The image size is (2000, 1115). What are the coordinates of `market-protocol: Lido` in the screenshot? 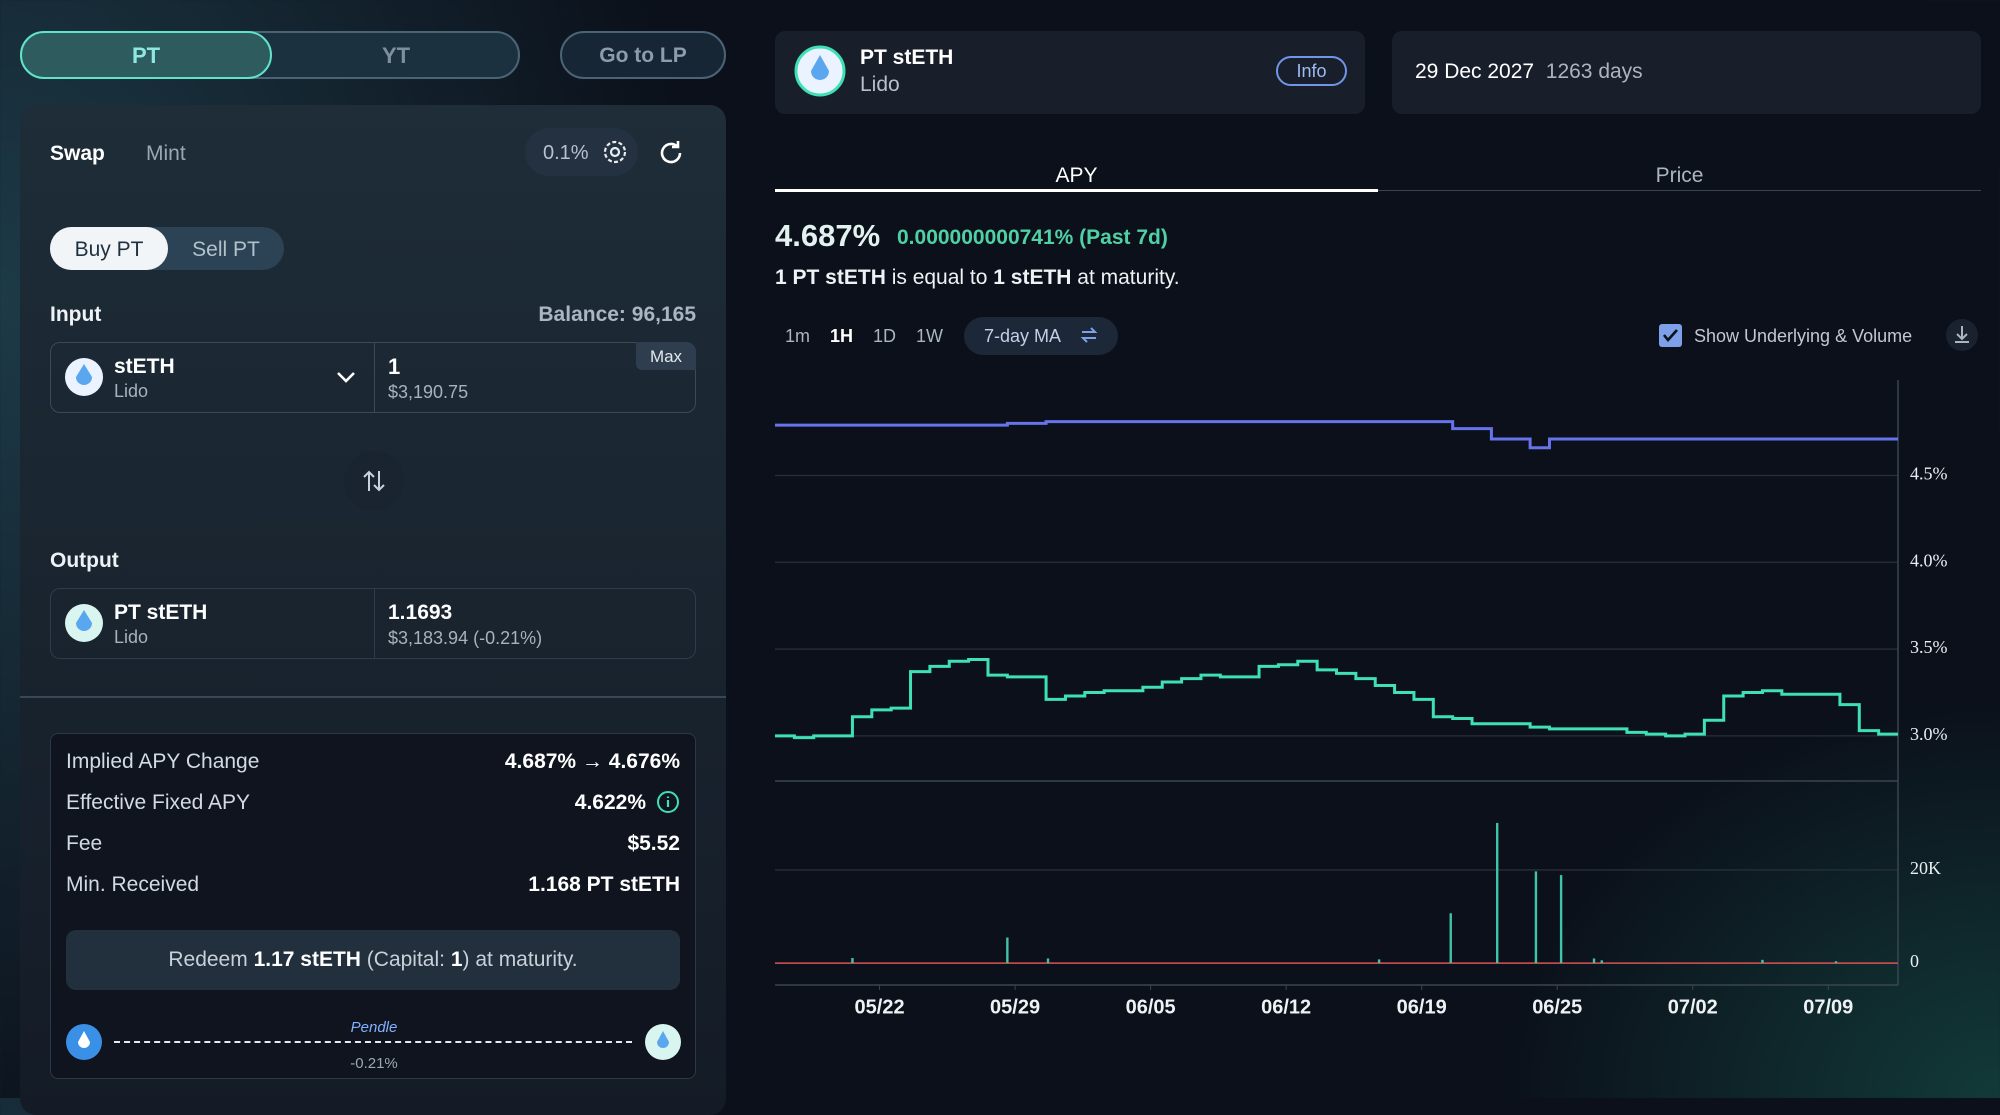 It's located at (880, 84).